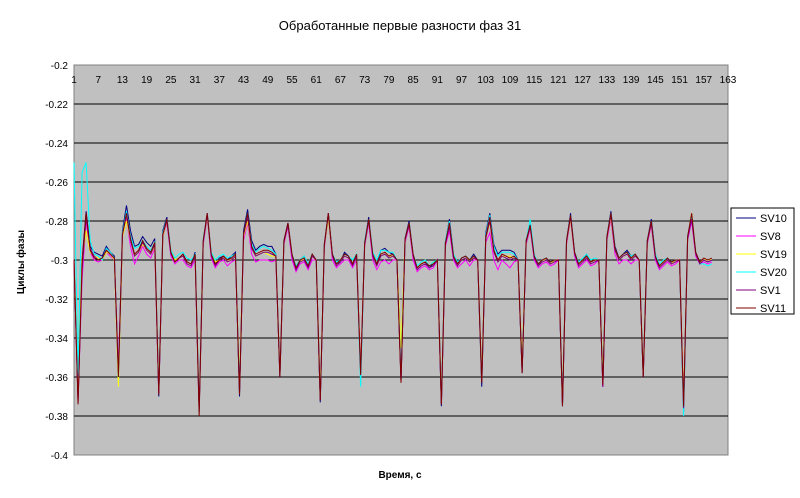 This screenshot has width=800, height=498. I want to click on x-tick-label: 37, so click(220, 80).